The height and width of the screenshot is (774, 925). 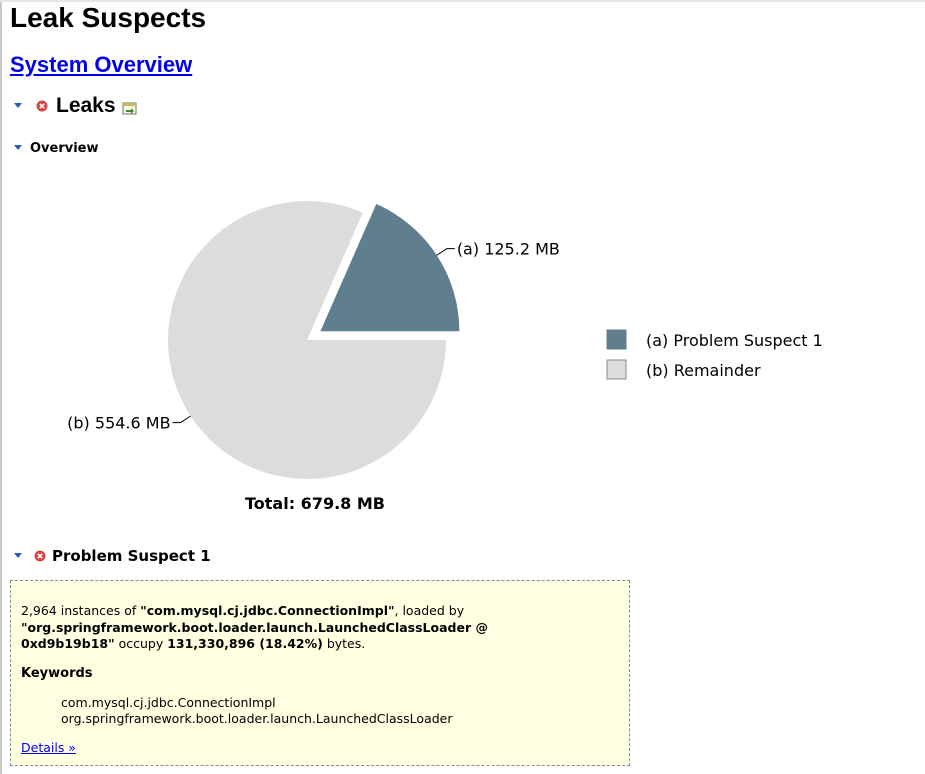 What do you see at coordinates (168, 702) in the screenshot?
I see `keyword-item: com.mysql.cj.jdbc.ConnectionImpl` at bounding box center [168, 702].